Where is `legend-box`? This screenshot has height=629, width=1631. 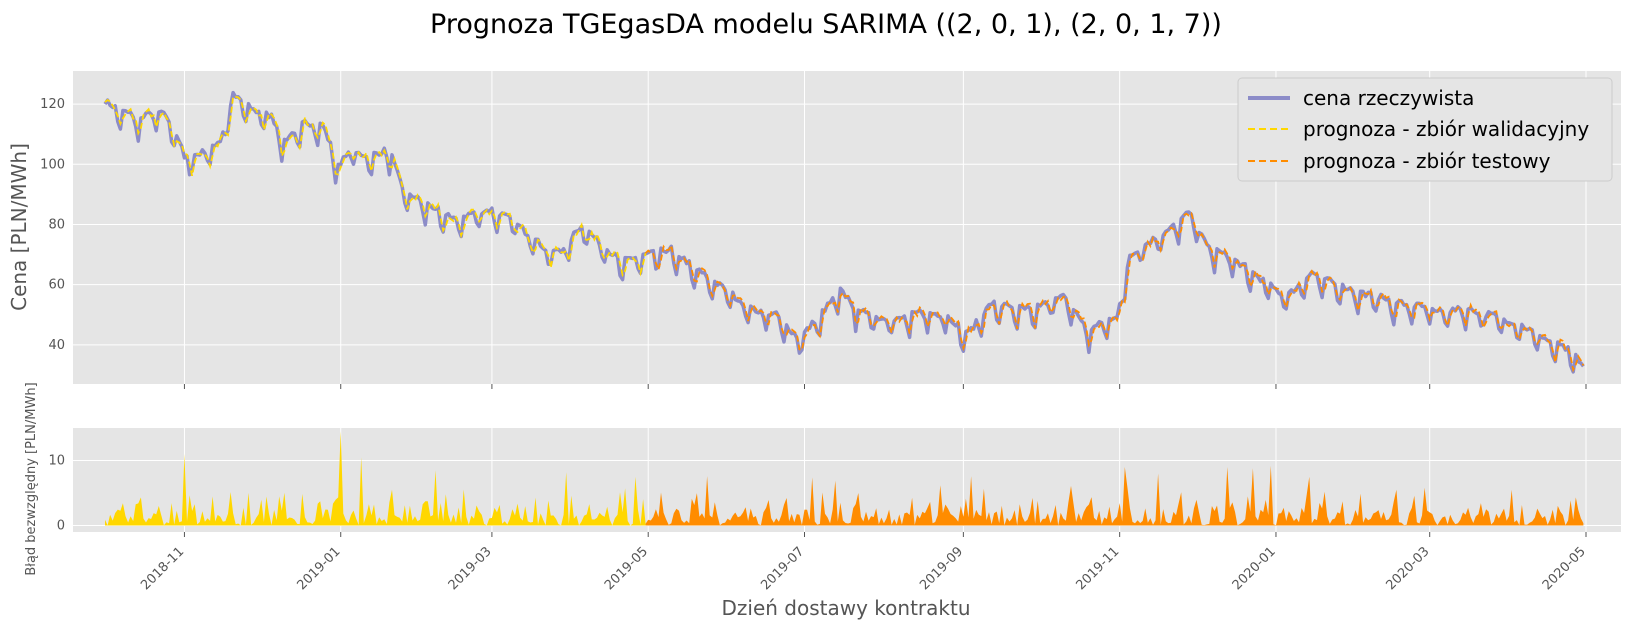
legend-box is located at coordinates (1425, 129).